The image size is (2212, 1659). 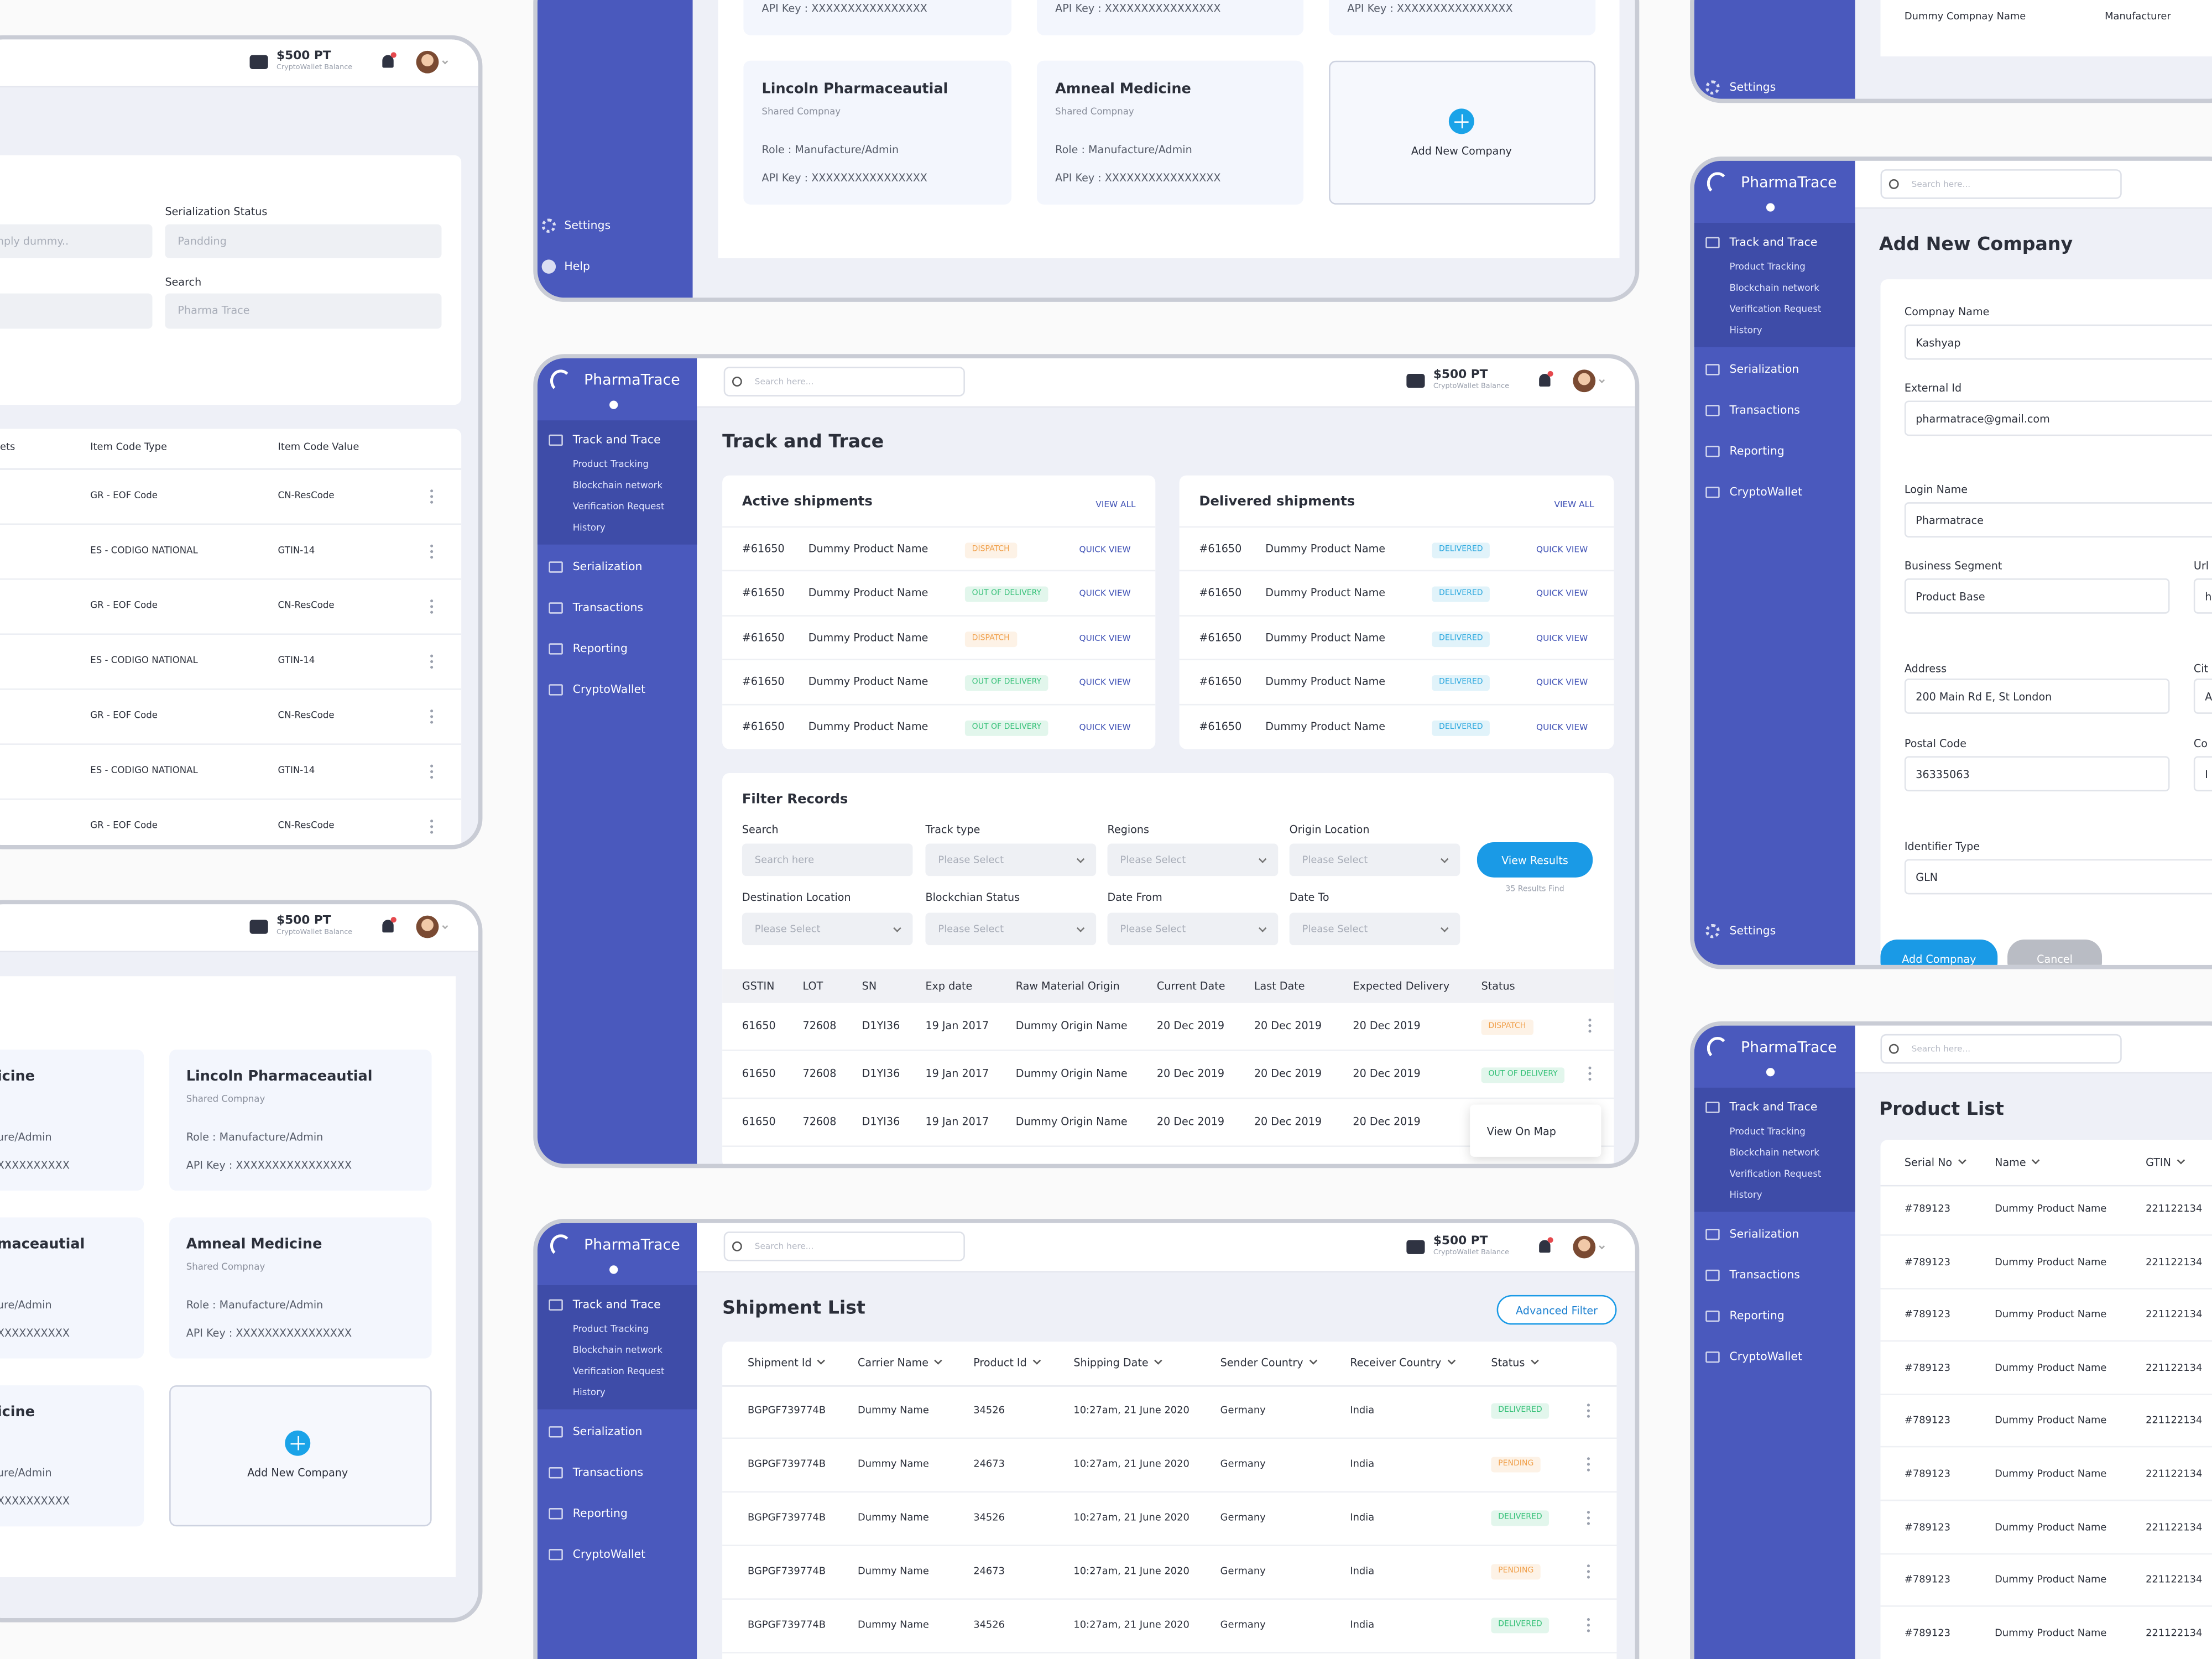 I want to click on submit-button, so click(x=1939, y=952).